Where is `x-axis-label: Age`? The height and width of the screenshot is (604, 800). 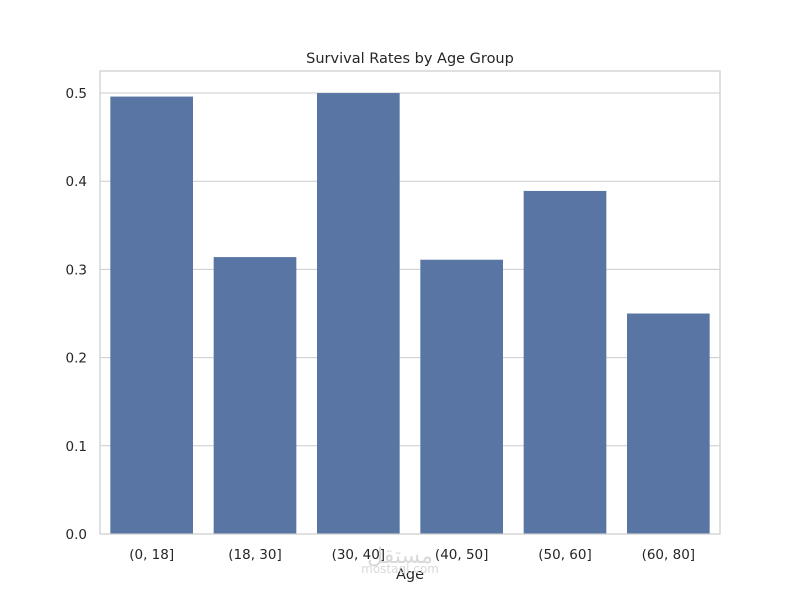
x-axis-label: Age is located at coordinates (410, 575).